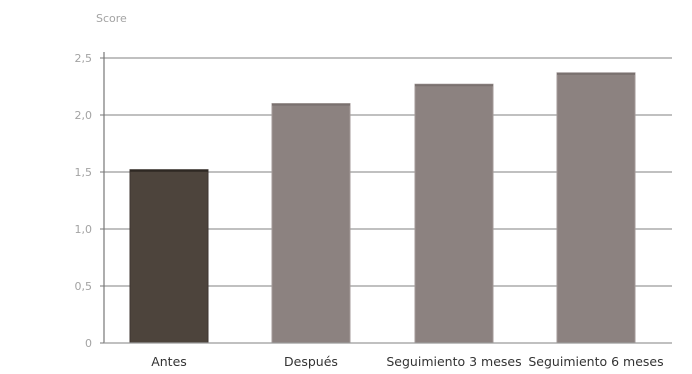  Describe the element at coordinates (84, 229) in the screenshot. I see `y-tick-label: 1,0` at that location.